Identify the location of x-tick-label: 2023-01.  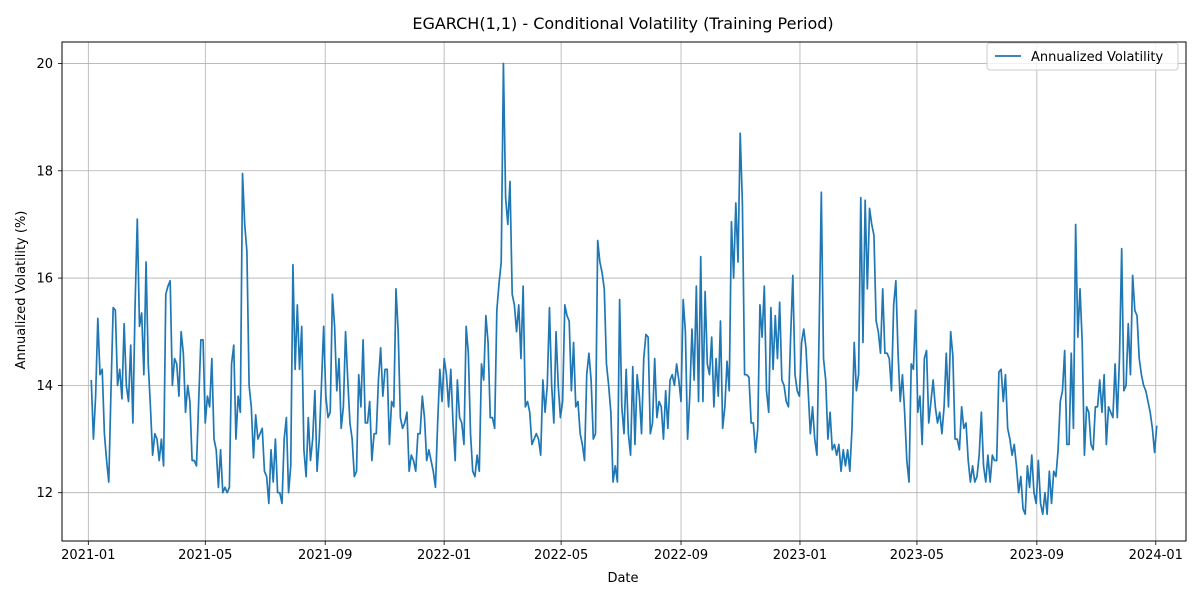
(800, 555).